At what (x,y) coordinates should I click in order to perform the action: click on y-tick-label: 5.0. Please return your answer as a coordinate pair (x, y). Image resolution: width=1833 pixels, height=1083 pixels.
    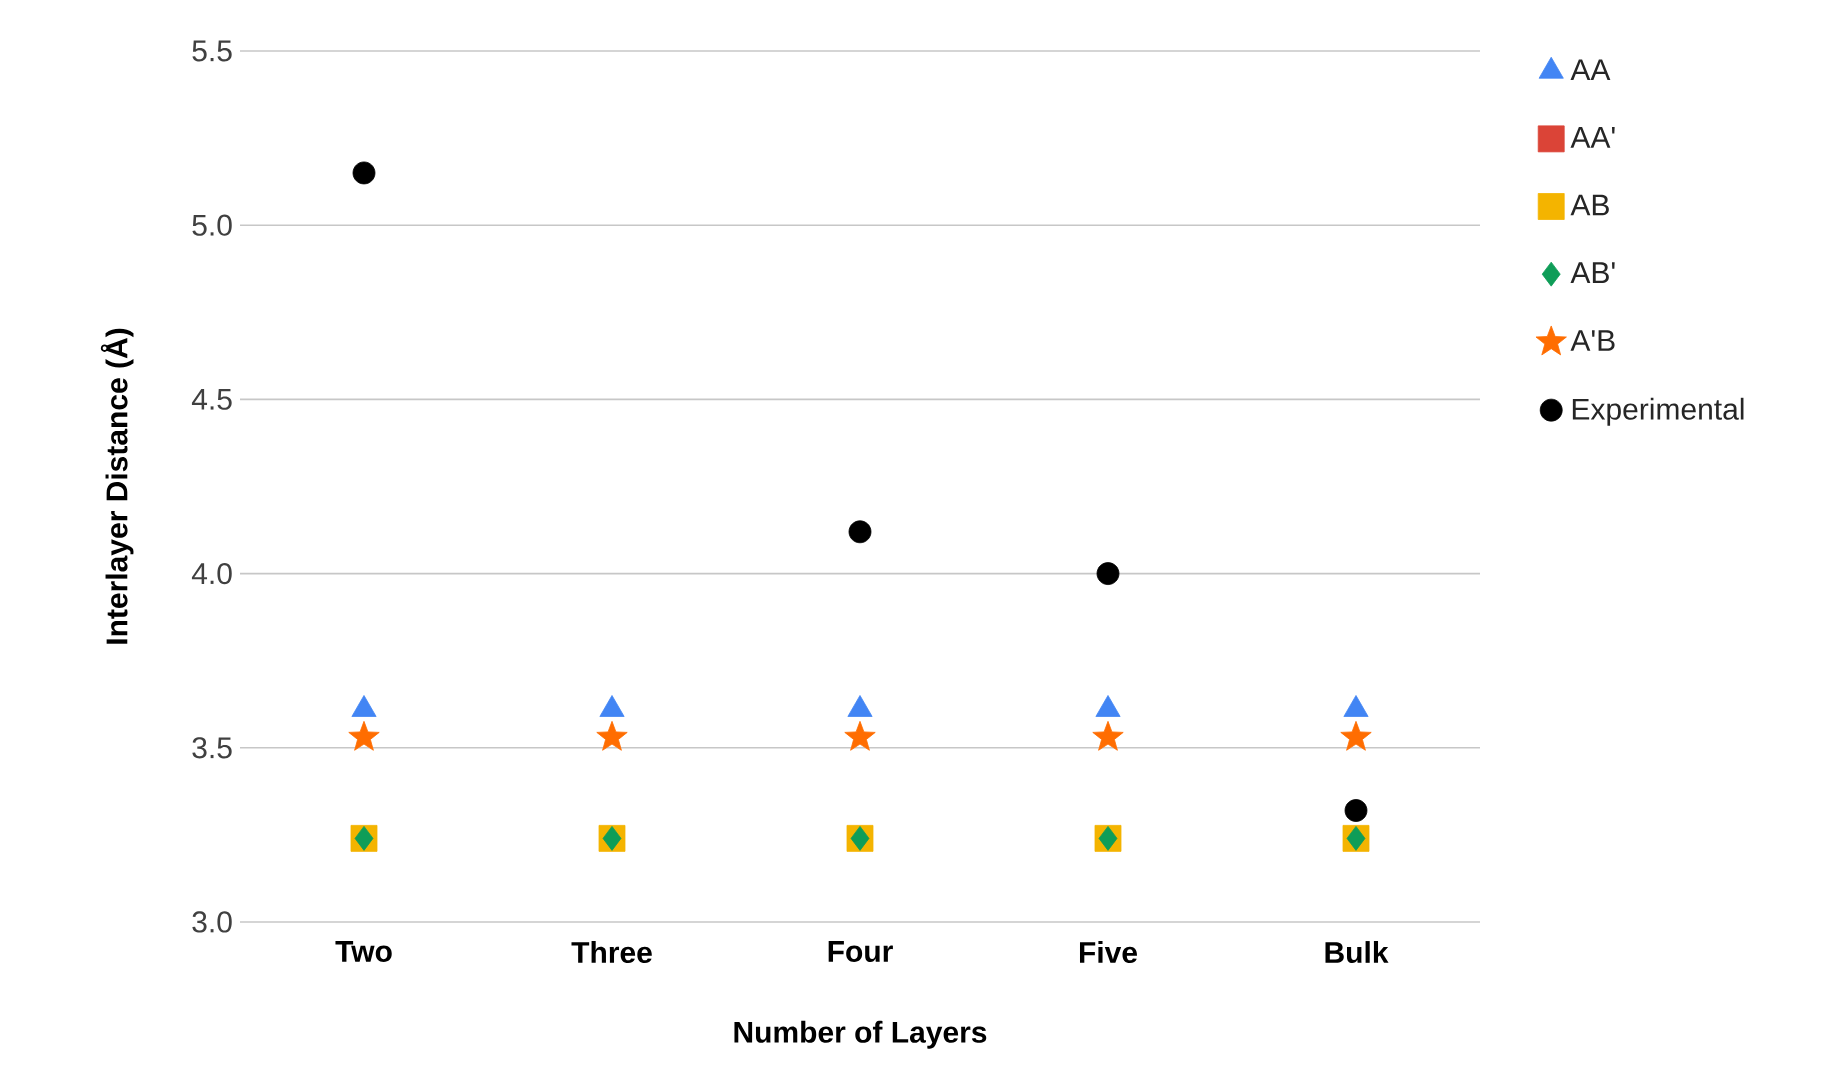
    Looking at the image, I should click on (212, 225).